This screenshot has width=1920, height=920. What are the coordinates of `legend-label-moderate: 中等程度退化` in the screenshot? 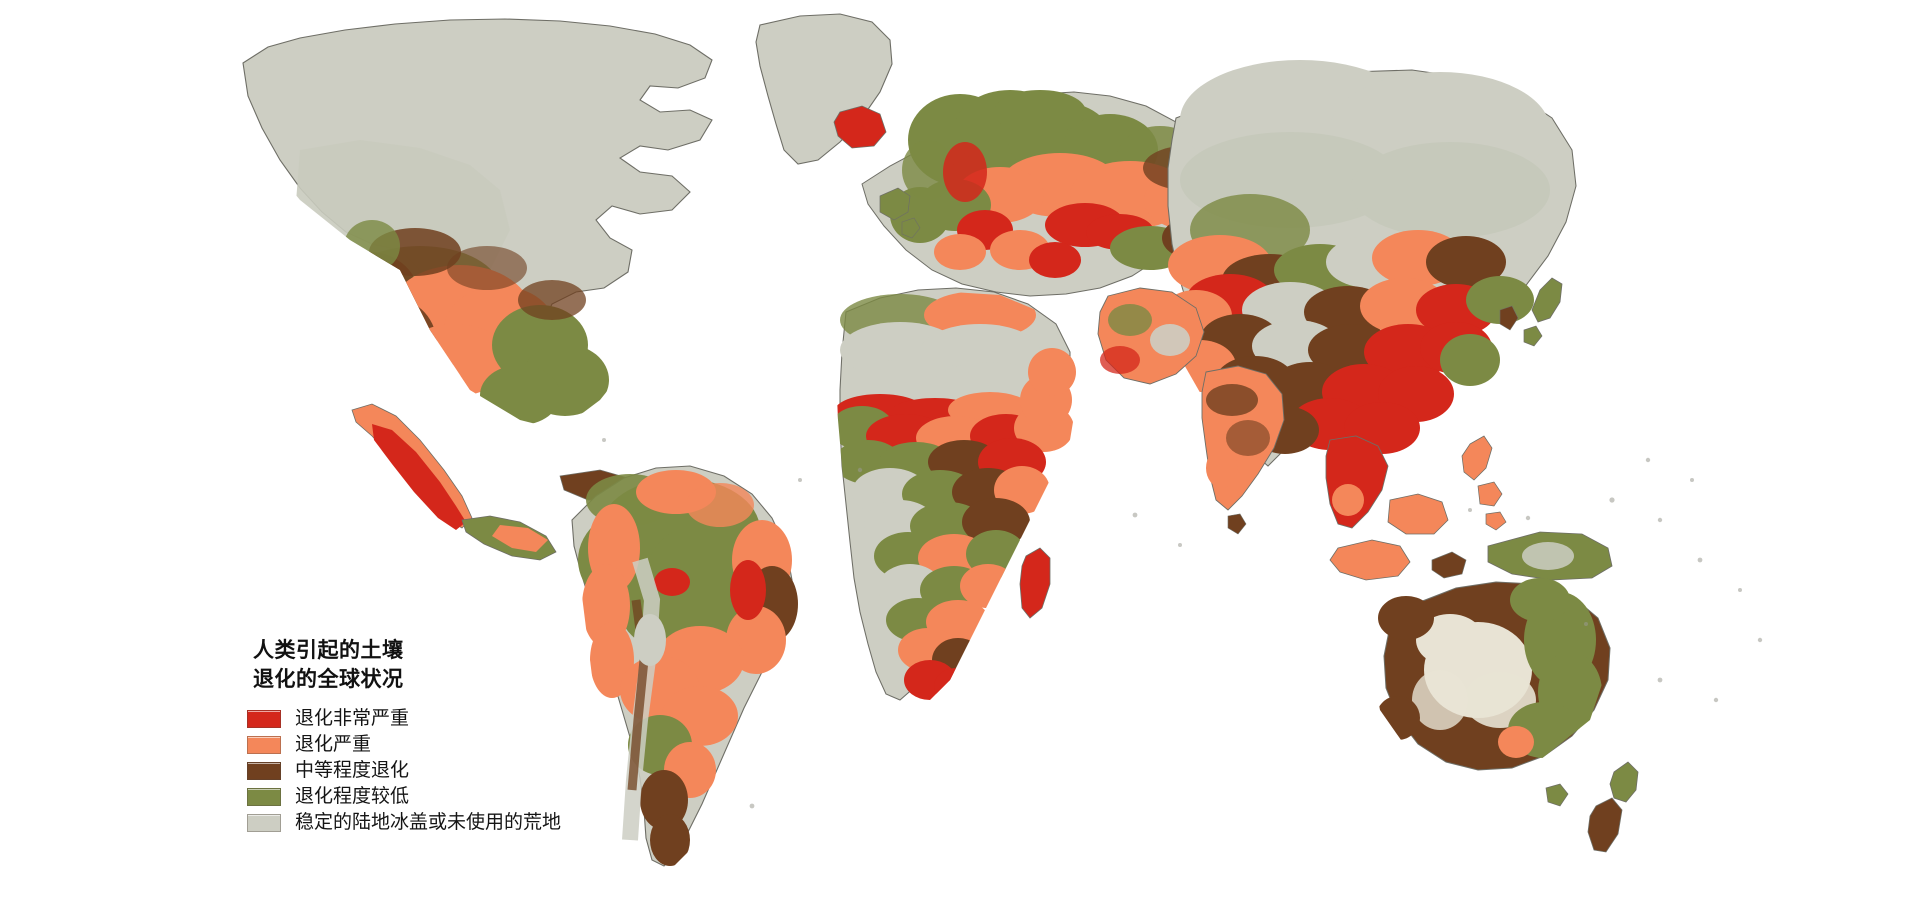 It's located at (352, 770).